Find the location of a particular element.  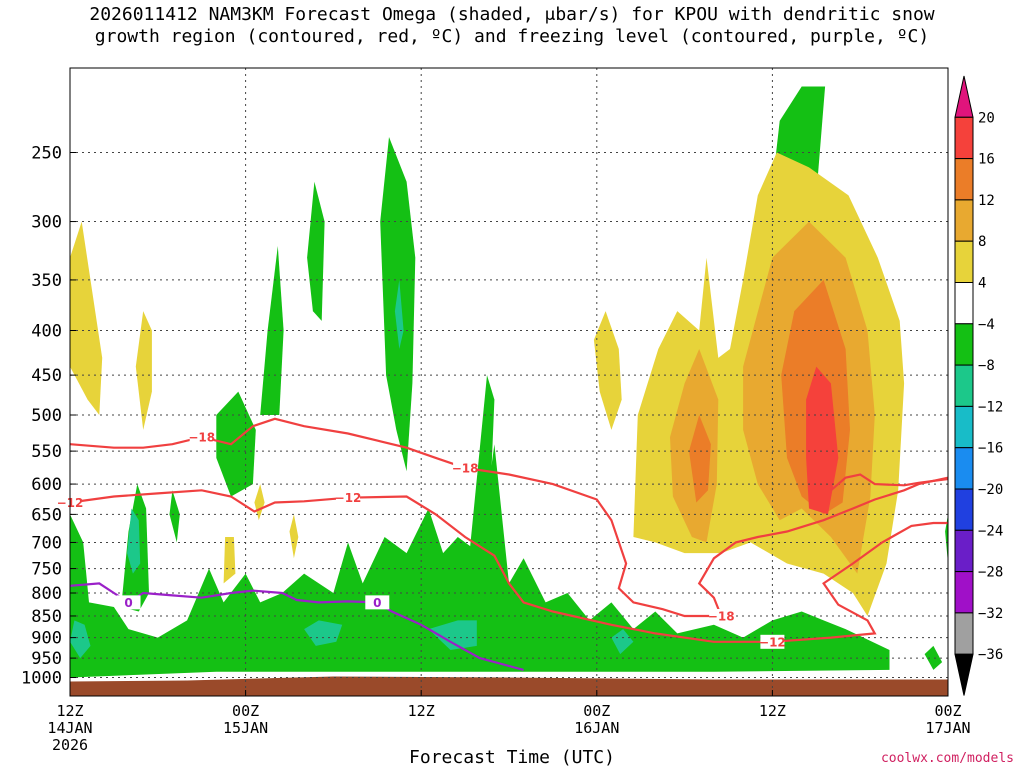

x-tick-label-36: 00Z is located at coordinates (596, 711).